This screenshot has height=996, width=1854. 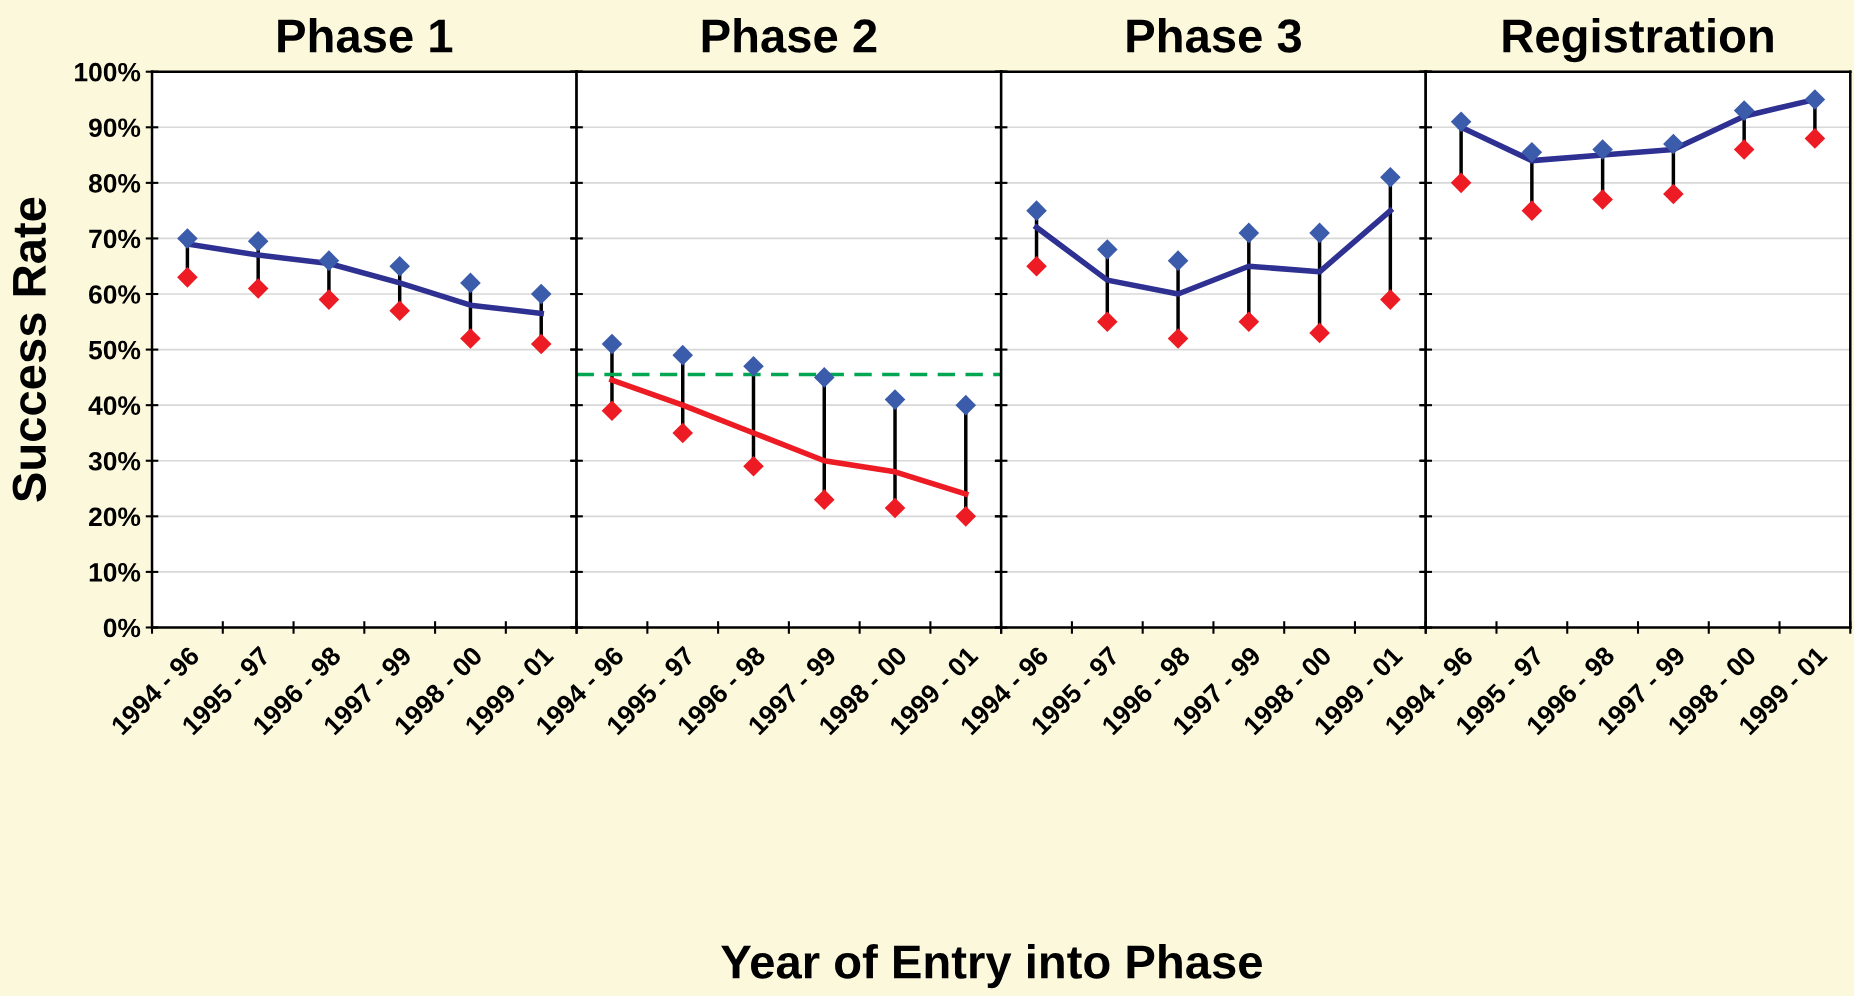 I want to click on chart-title: Registration, so click(x=1638, y=40).